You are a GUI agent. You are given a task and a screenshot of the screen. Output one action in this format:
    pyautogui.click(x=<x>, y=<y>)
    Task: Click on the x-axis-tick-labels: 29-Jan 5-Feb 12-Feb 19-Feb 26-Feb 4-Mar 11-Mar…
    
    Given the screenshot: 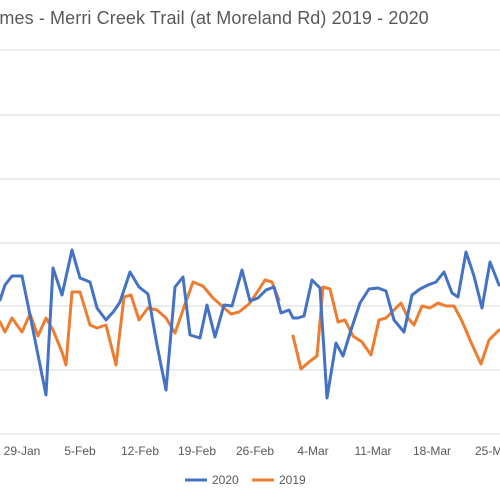 What is the action you would take?
    pyautogui.click(x=252, y=451)
    